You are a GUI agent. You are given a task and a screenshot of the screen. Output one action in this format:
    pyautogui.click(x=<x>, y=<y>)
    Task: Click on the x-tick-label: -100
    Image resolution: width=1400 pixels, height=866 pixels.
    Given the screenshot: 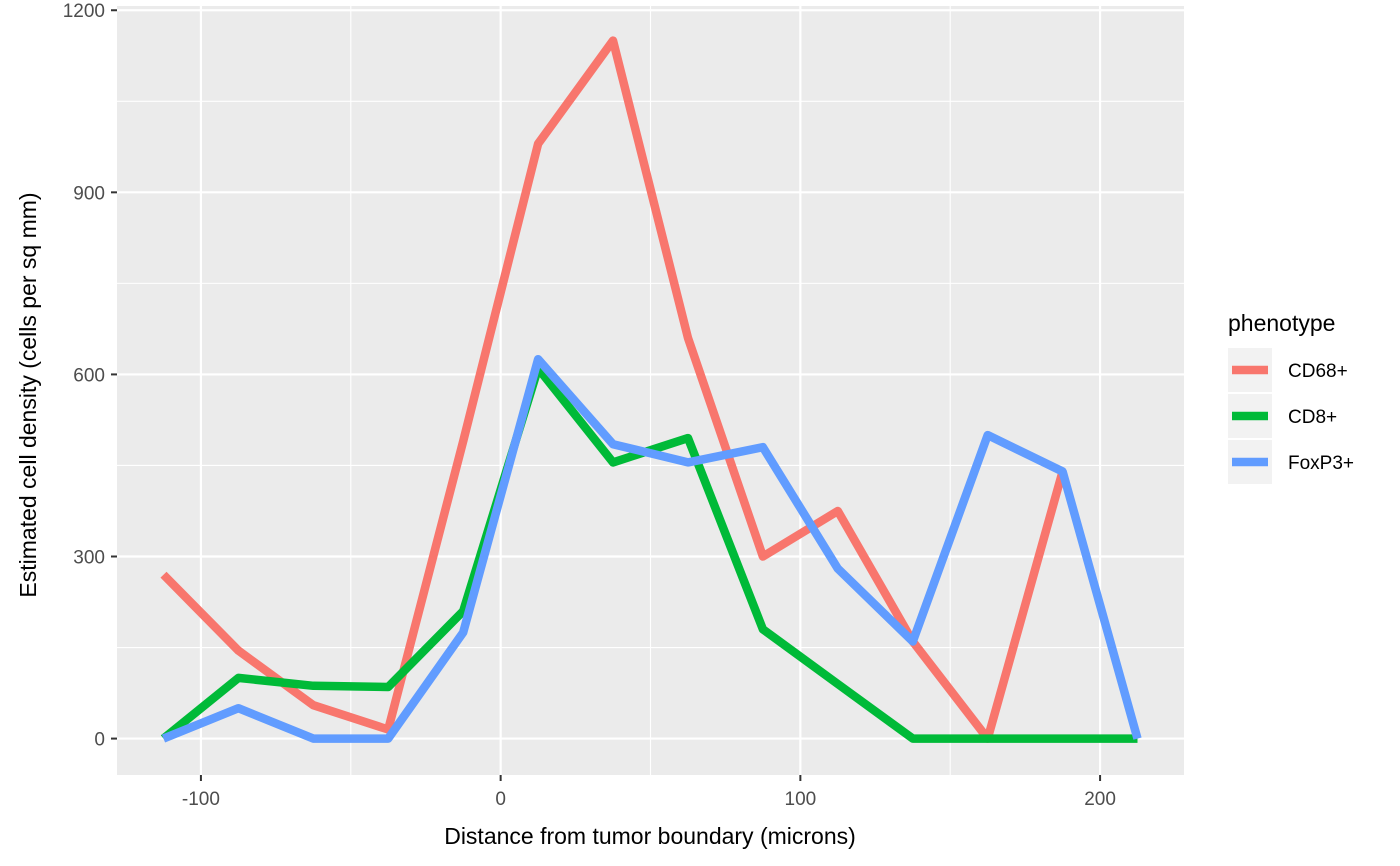 What is the action you would take?
    pyautogui.click(x=201, y=799)
    